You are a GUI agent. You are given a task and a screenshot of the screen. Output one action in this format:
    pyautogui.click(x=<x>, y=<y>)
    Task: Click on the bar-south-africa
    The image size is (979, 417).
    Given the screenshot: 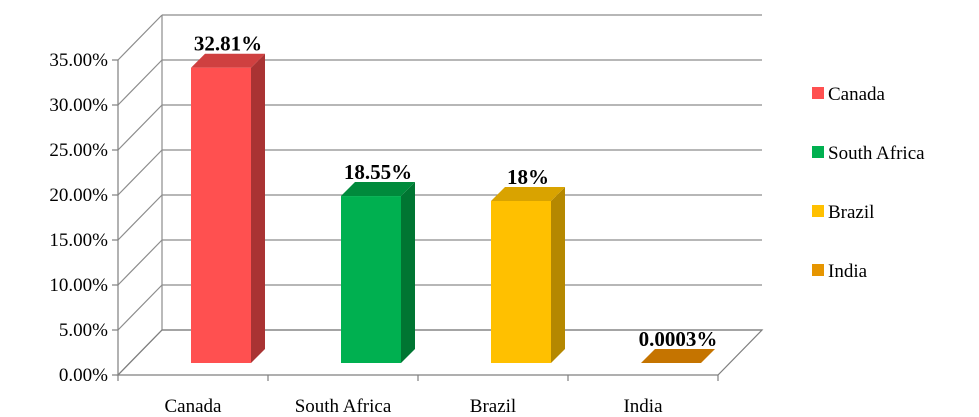 What is the action you would take?
    pyautogui.click(x=378, y=272)
    